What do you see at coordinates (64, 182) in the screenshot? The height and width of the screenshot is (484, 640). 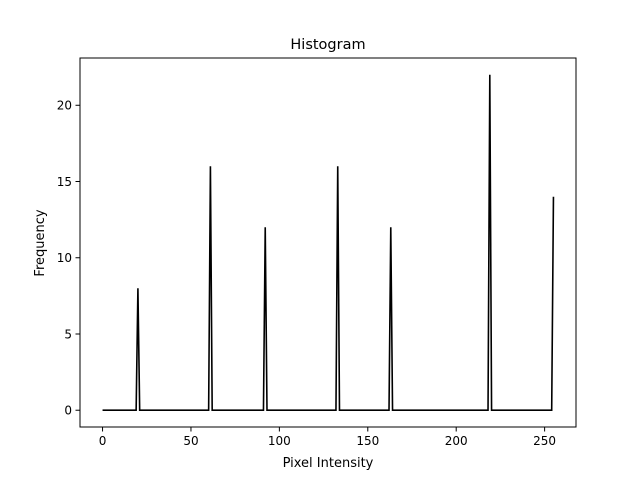 I see `y-tick-label-15: 15` at bounding box center [64, 182].